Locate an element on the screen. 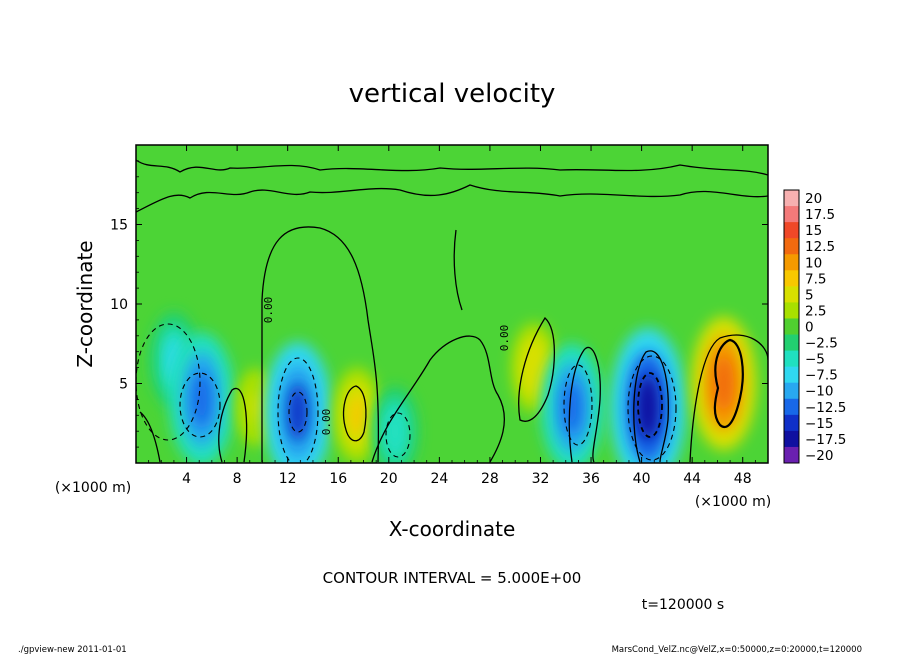 This screenshot has width=904, height=654. colorbar-label: 15 is located at coordinates (813, 231).